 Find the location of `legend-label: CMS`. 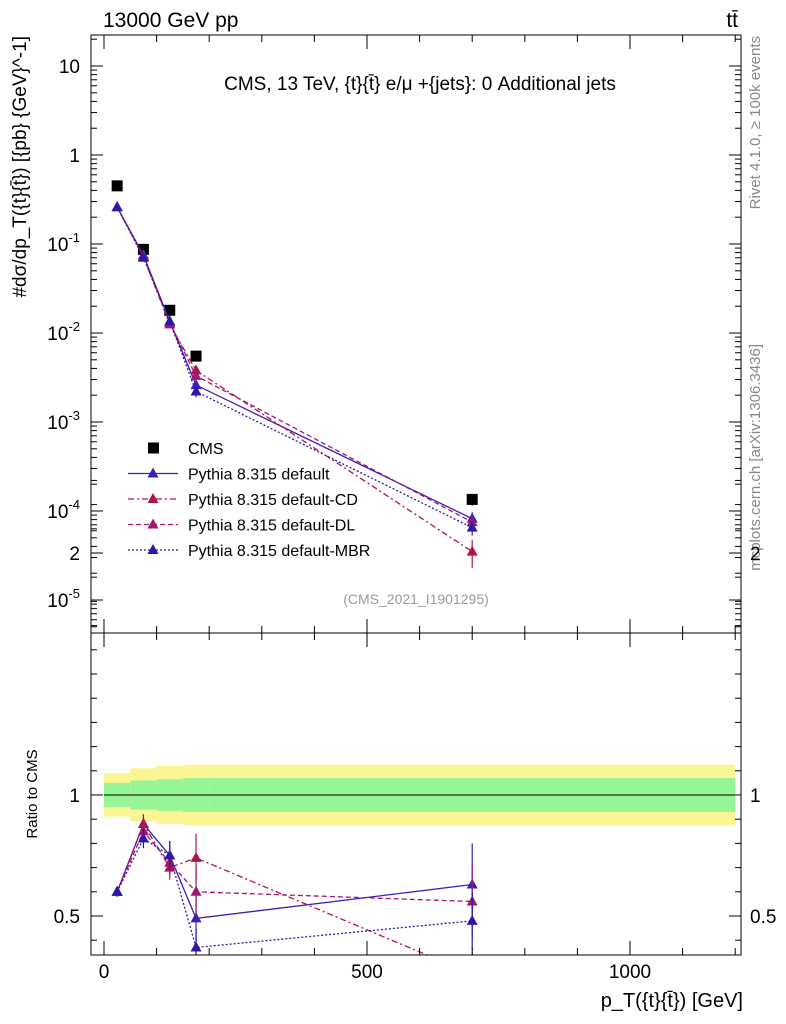

legend-label: CMS is located at coordinates (206, 449).